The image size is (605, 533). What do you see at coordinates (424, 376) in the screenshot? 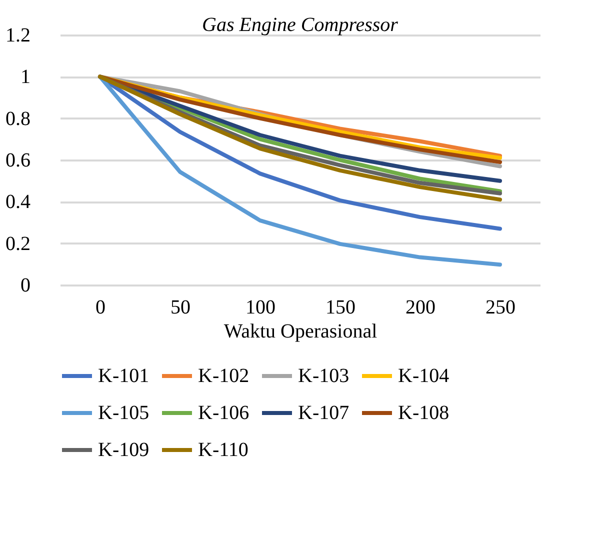
I see `legend-label: K-104` at bounding box center [424, 376].